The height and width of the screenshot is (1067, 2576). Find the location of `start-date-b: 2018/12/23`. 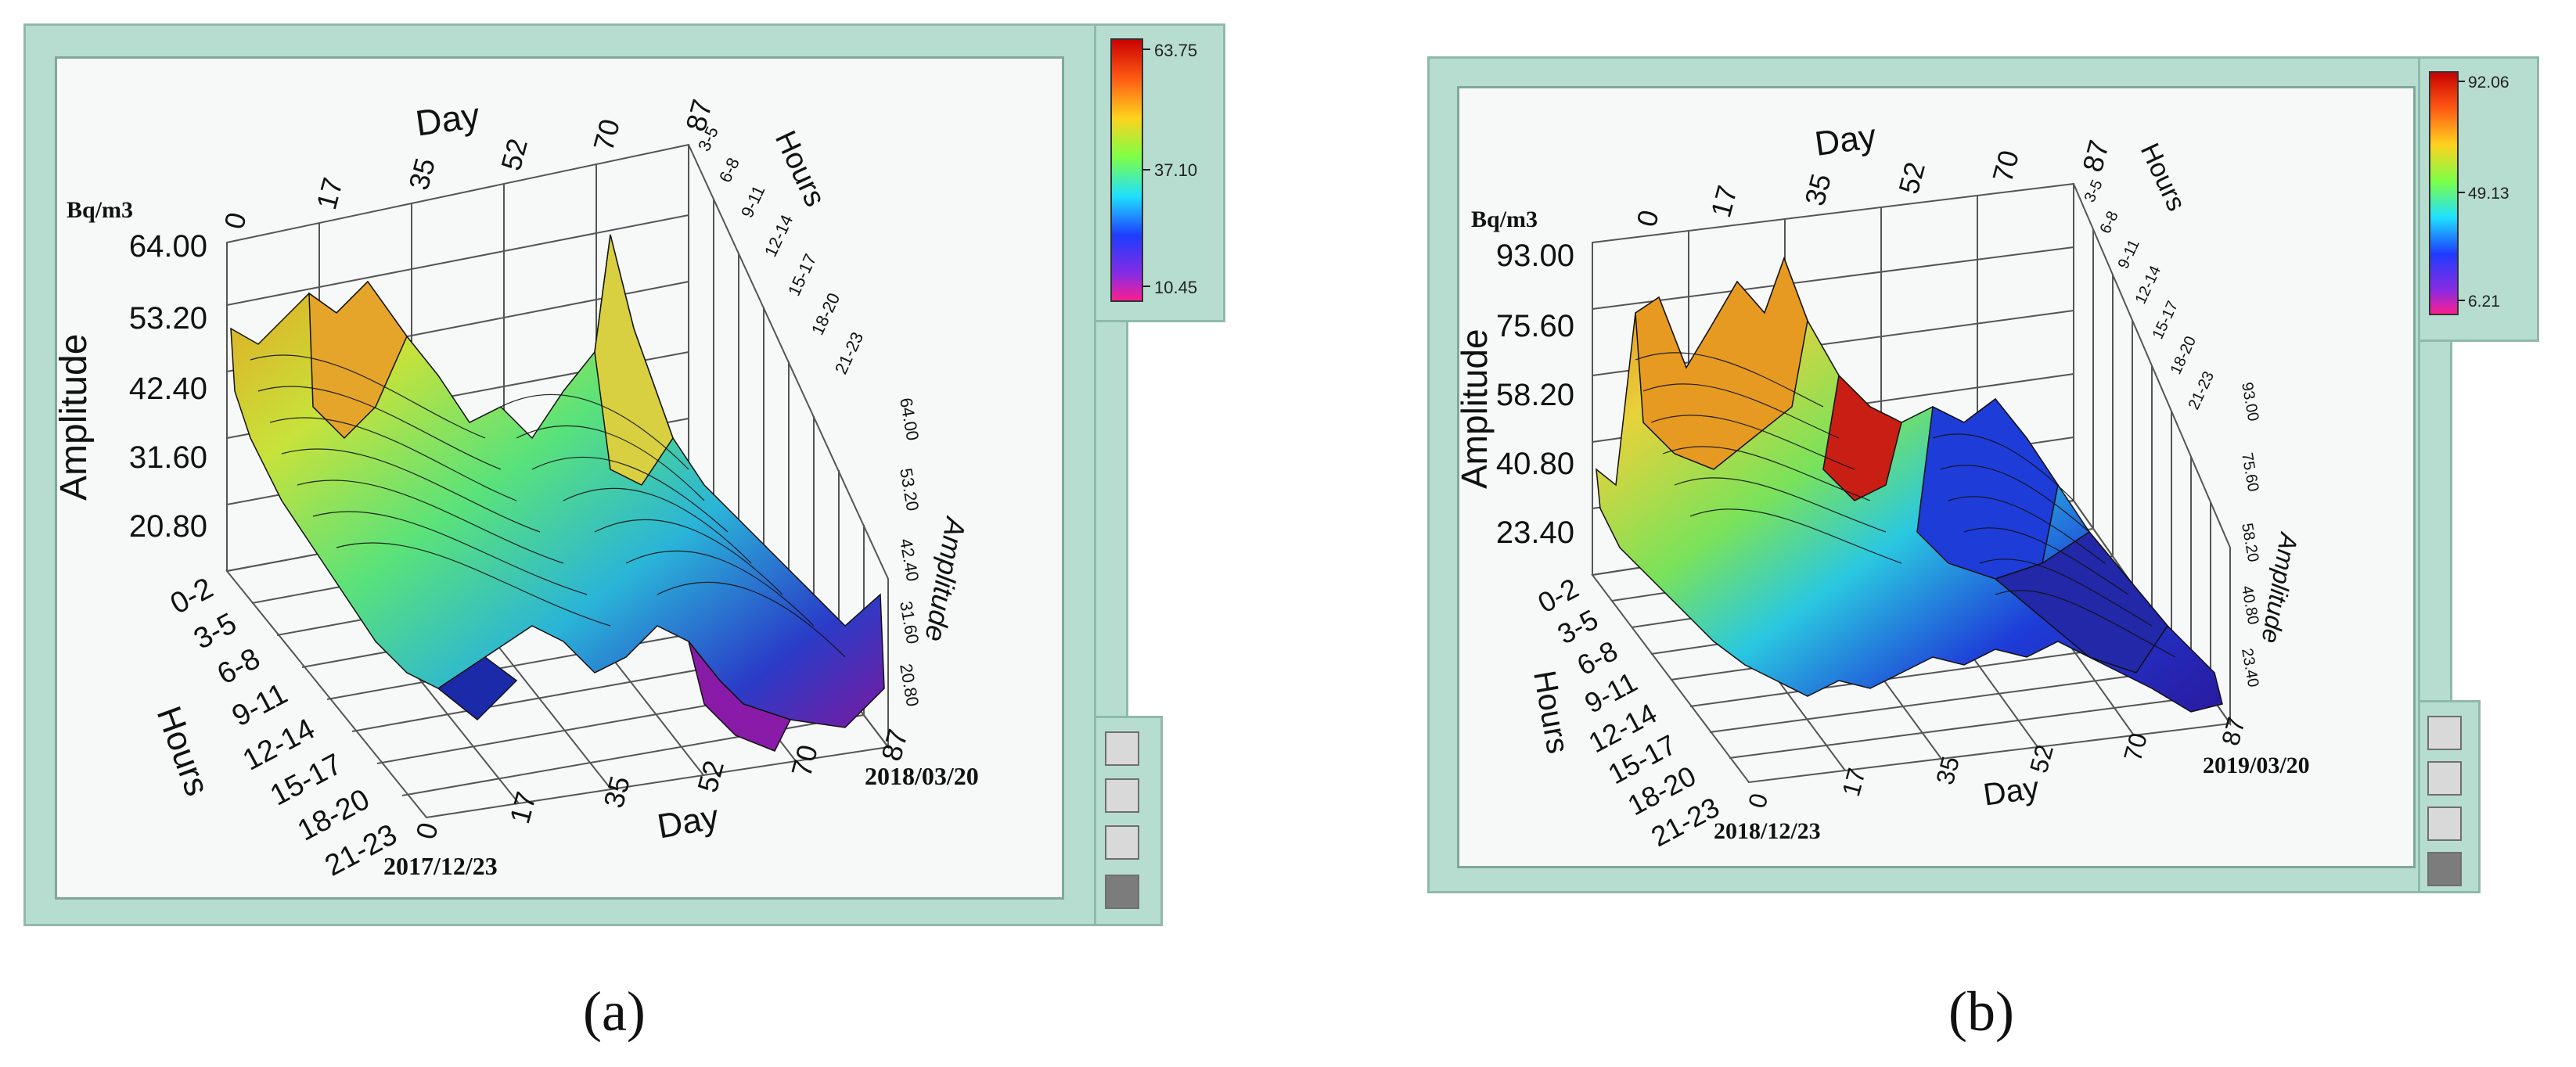

start-date-b: 2018/12/23 is located at coordinates (1768, 831).